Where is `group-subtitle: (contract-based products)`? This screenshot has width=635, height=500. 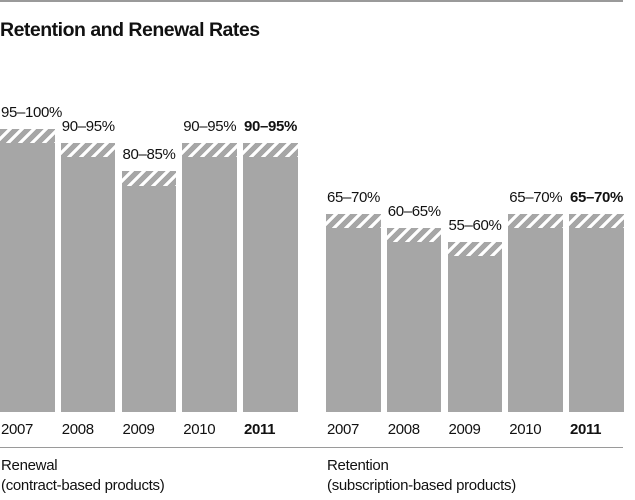
group-subtitle: (contract-based products) is located at coordinates (83, 485).